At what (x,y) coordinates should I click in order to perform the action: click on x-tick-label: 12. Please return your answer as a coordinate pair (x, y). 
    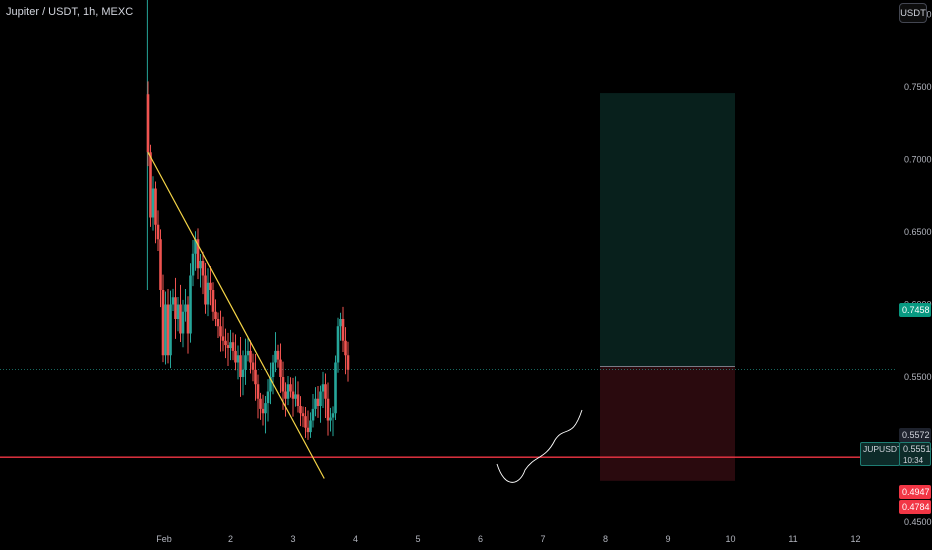
    Looking at the image, I should click on (855, 539).